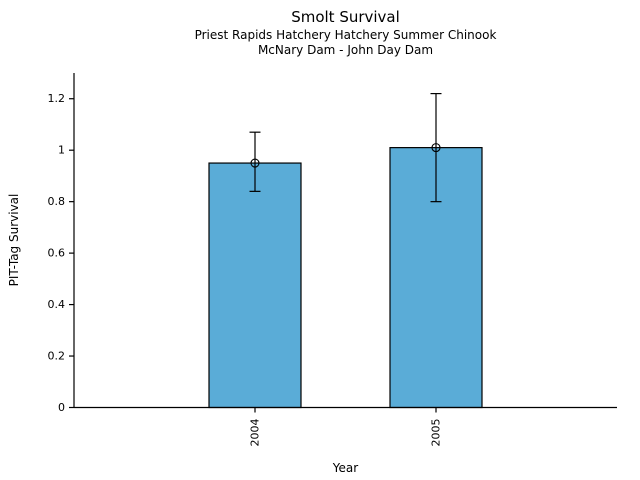  Describe the element at coordinates (57, 98) in the screenshot. I see `y-tick-label: 1.2` at that location.